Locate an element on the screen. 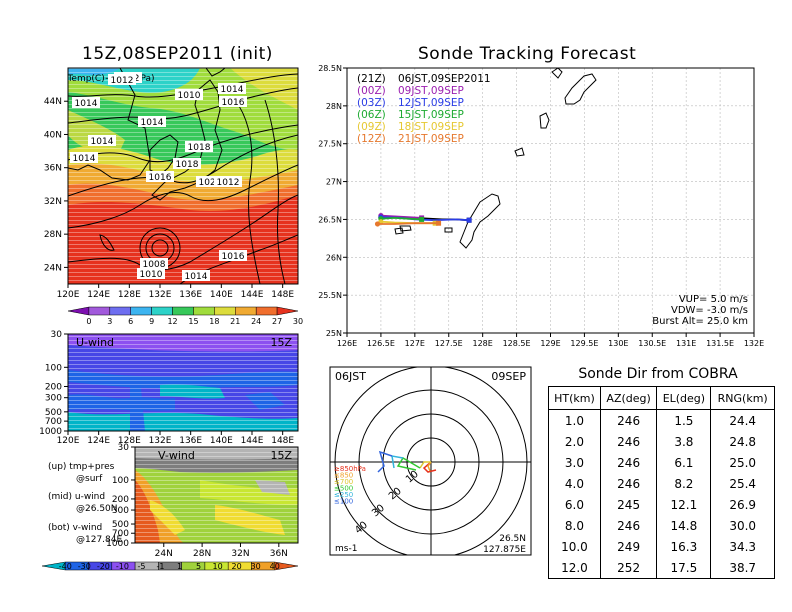  track-line is located at coordinates (401, 216).